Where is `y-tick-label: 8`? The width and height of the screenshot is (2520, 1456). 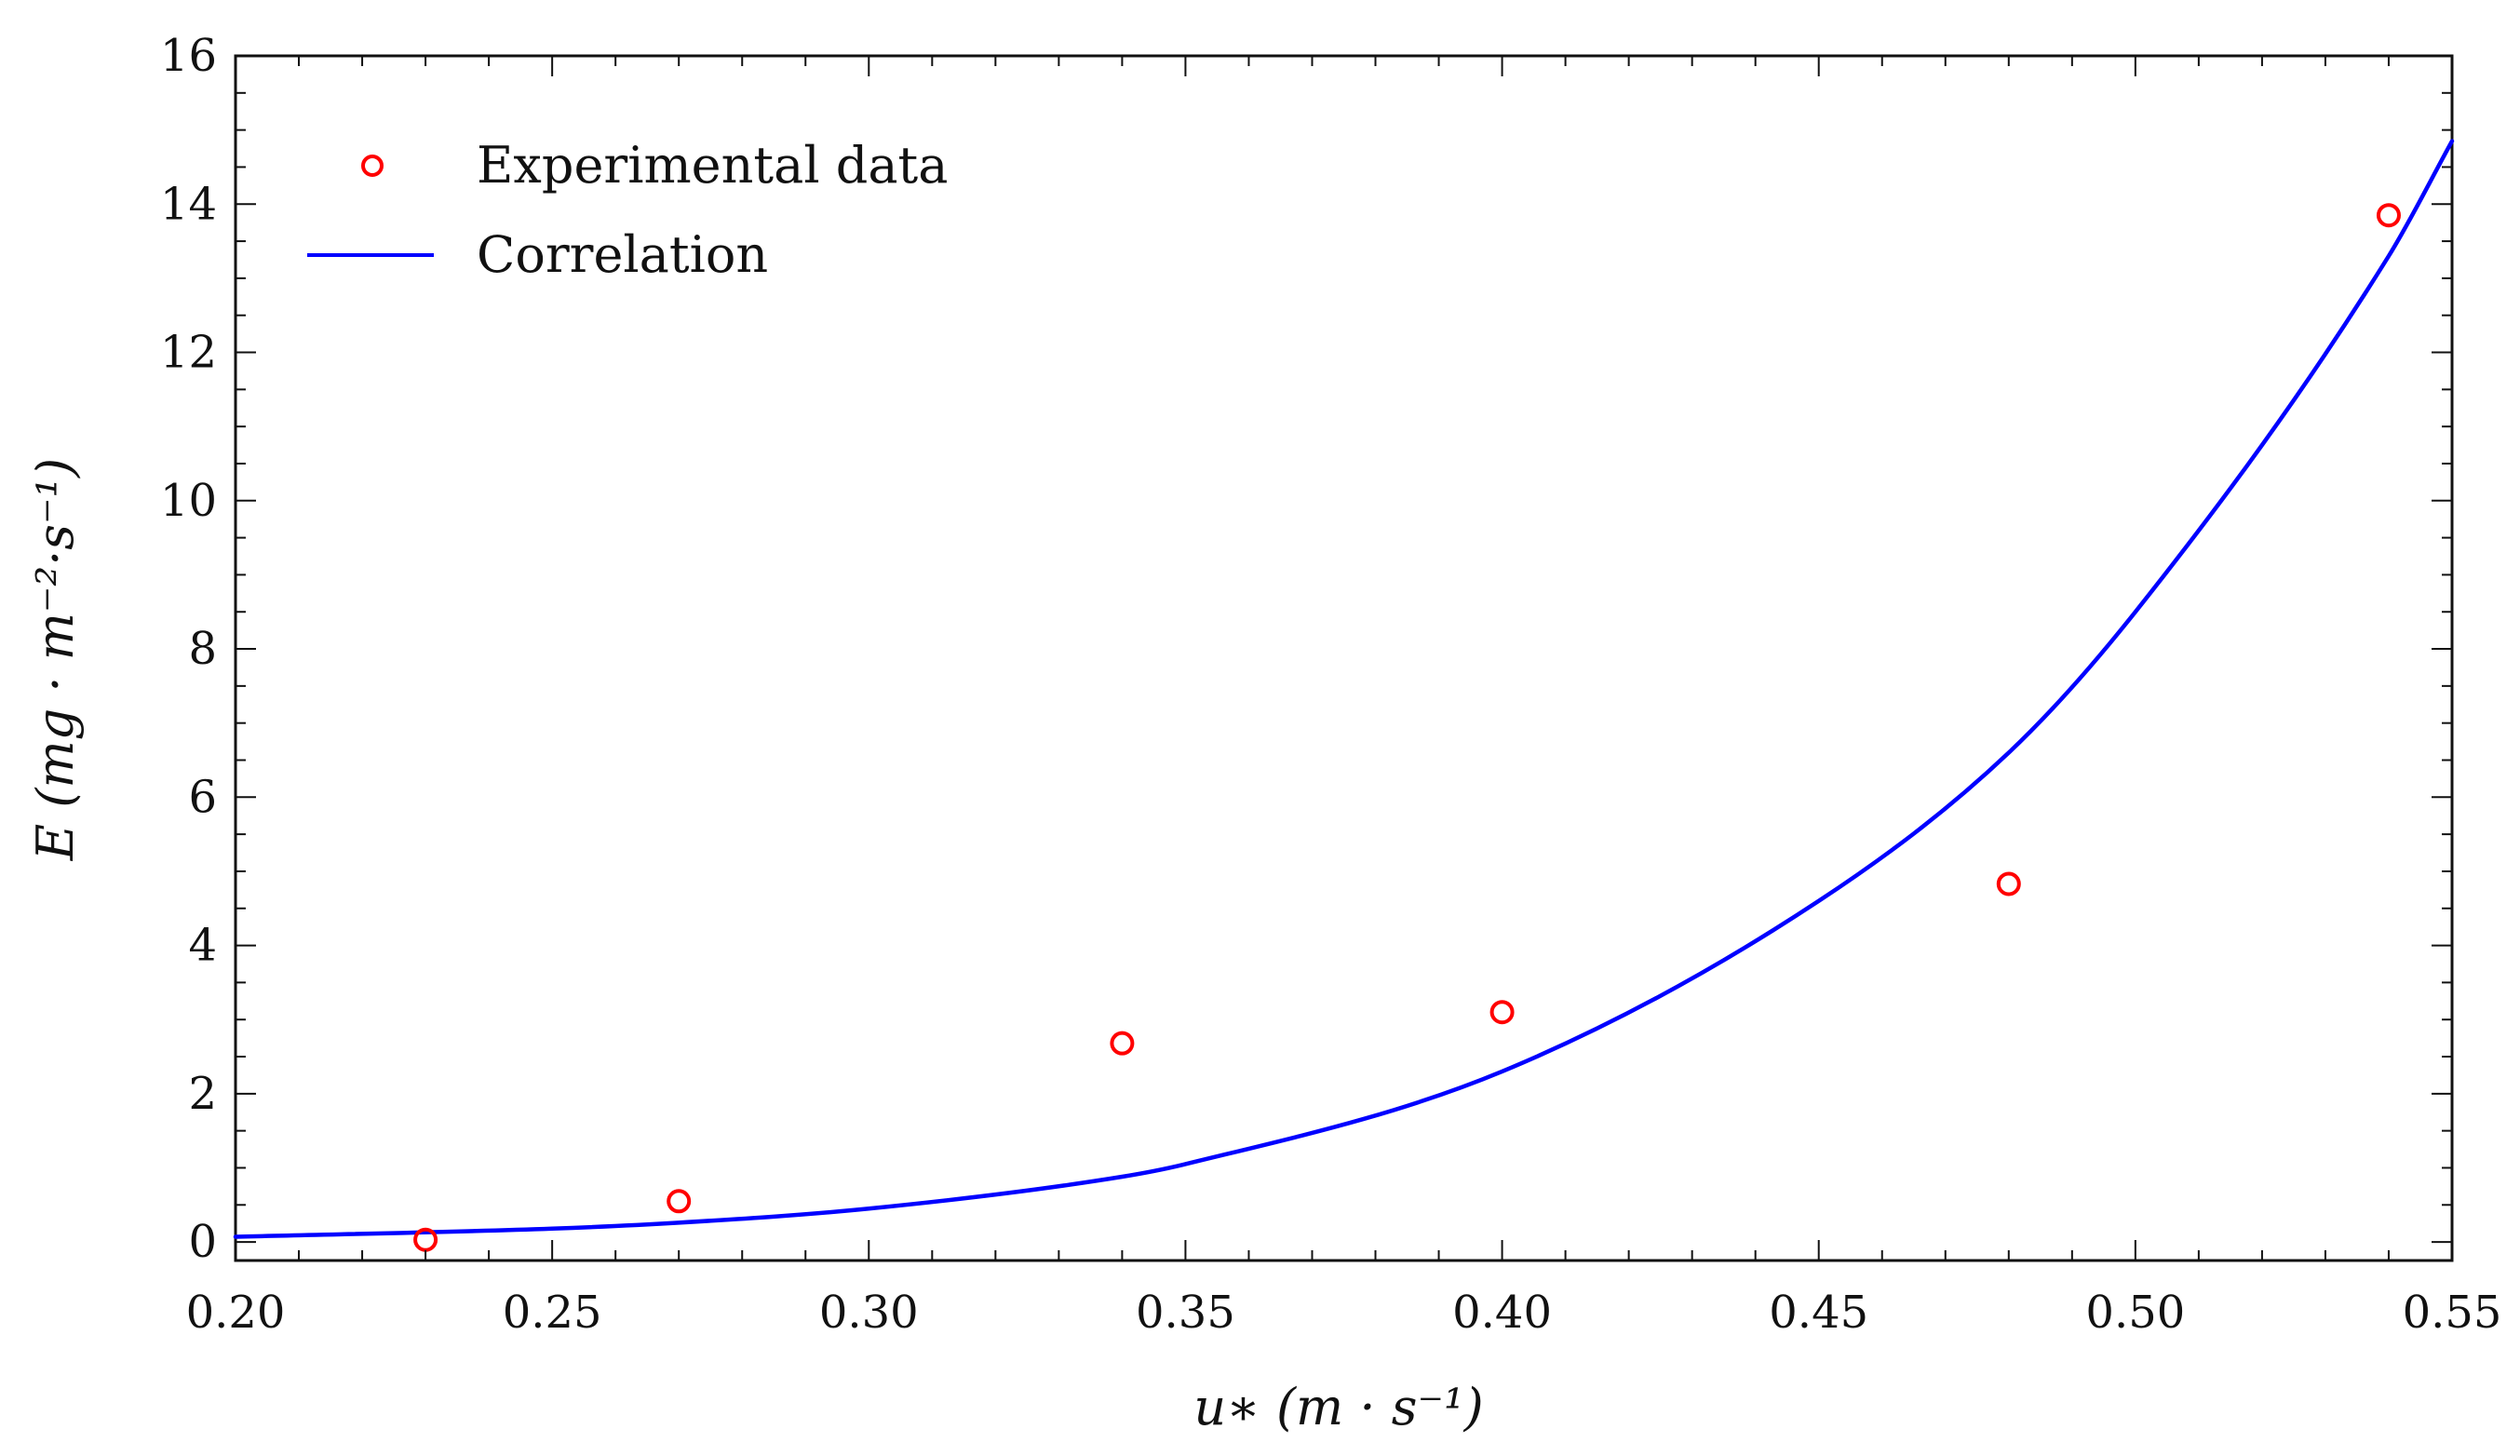 y-tick-label: 8 is located at coordinates (202, 649).